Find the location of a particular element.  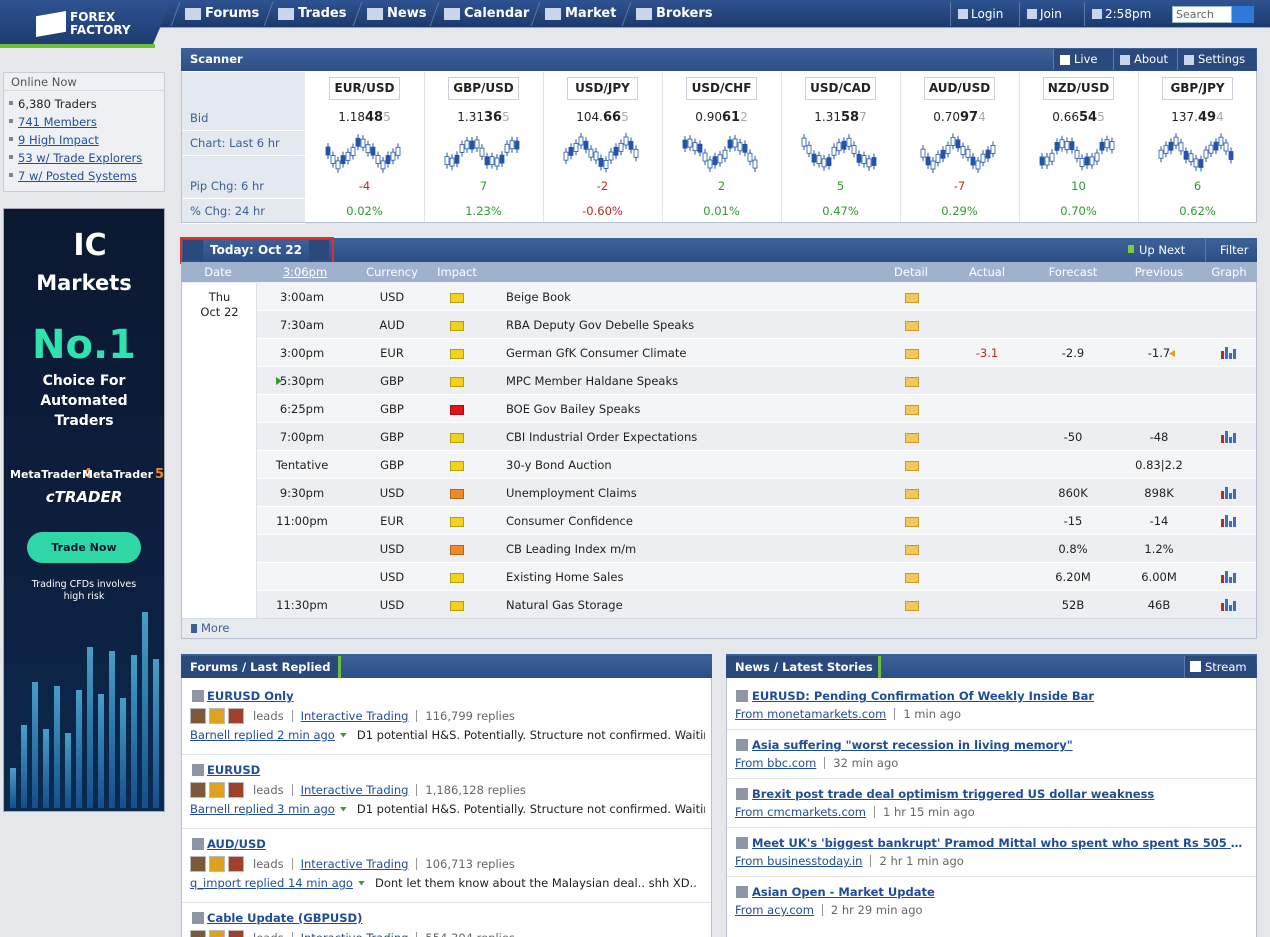

more: More is located at coordinates (215, 628).